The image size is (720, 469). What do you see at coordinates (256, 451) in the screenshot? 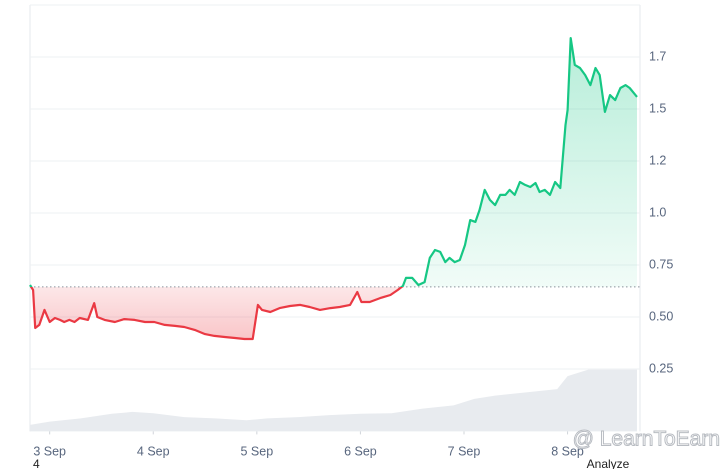
I see `x-tick-label: 5 Sep` at bounding box center [256, 451].